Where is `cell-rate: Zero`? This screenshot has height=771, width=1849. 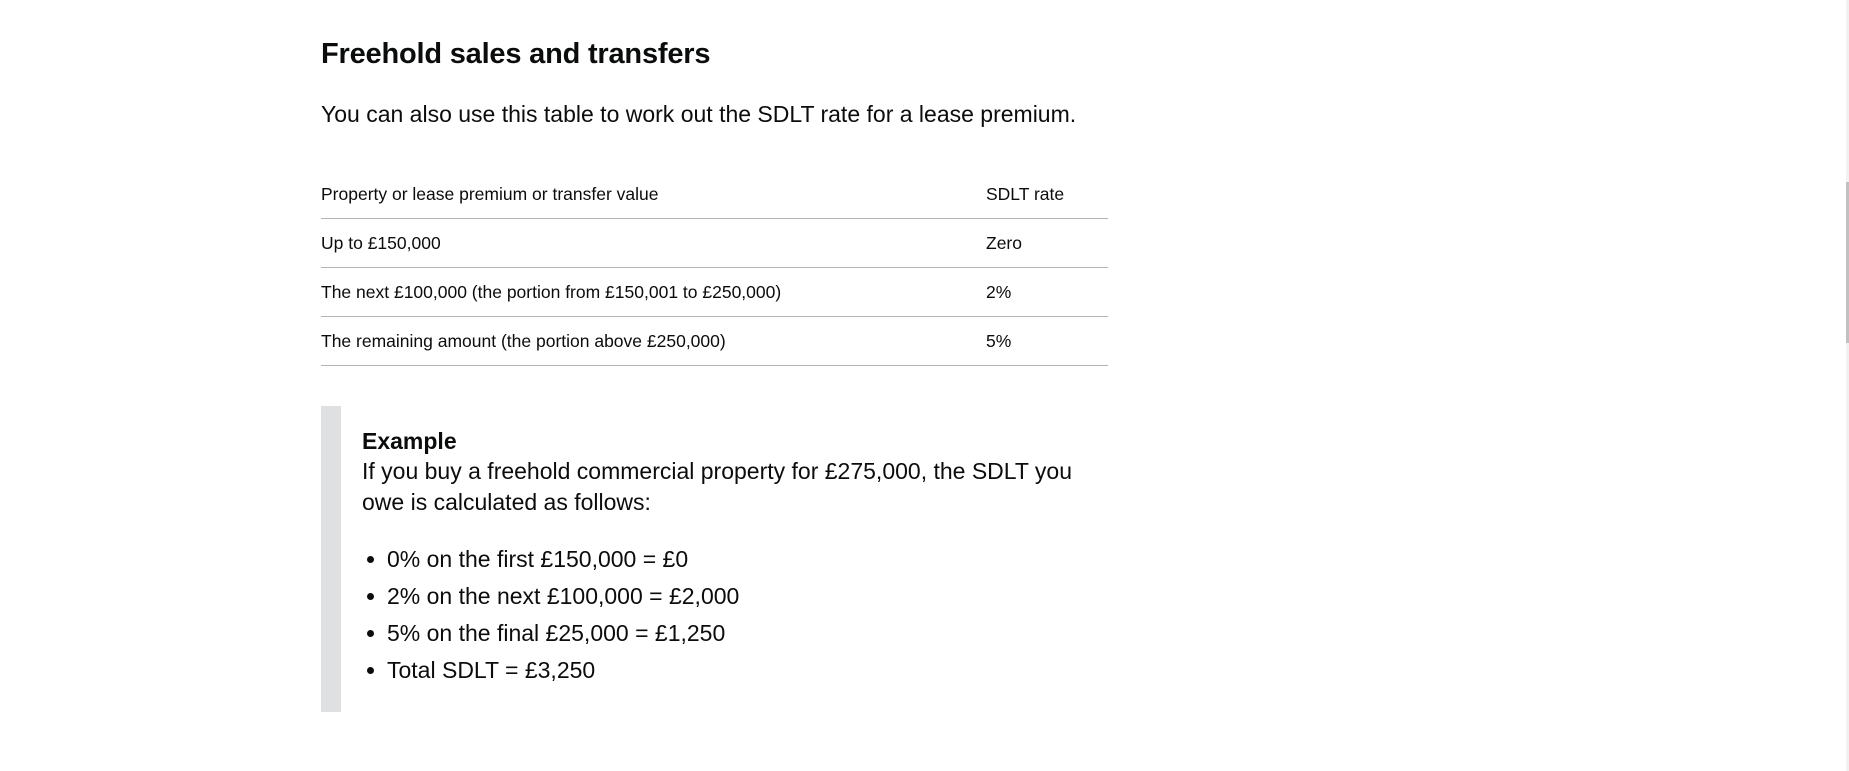 cell-rate: Zero is located at coordinates (1047, 243).